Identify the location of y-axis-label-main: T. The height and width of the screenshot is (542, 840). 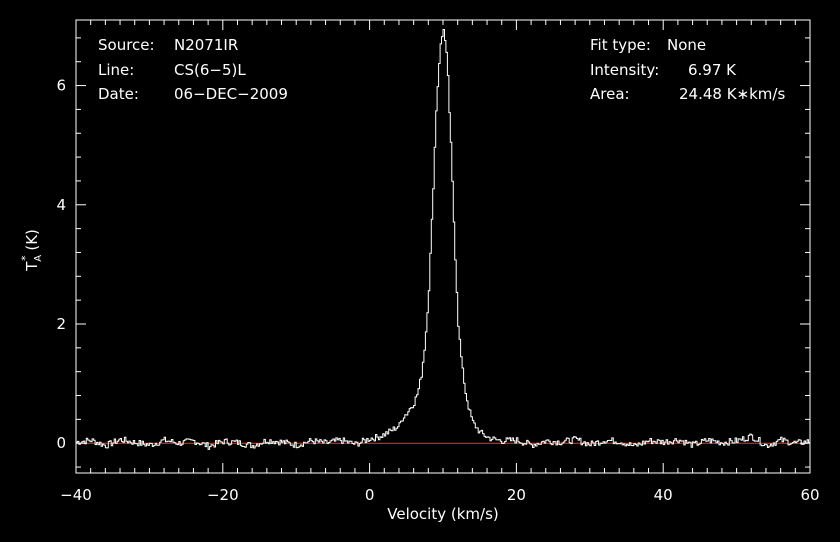
(32, 266).